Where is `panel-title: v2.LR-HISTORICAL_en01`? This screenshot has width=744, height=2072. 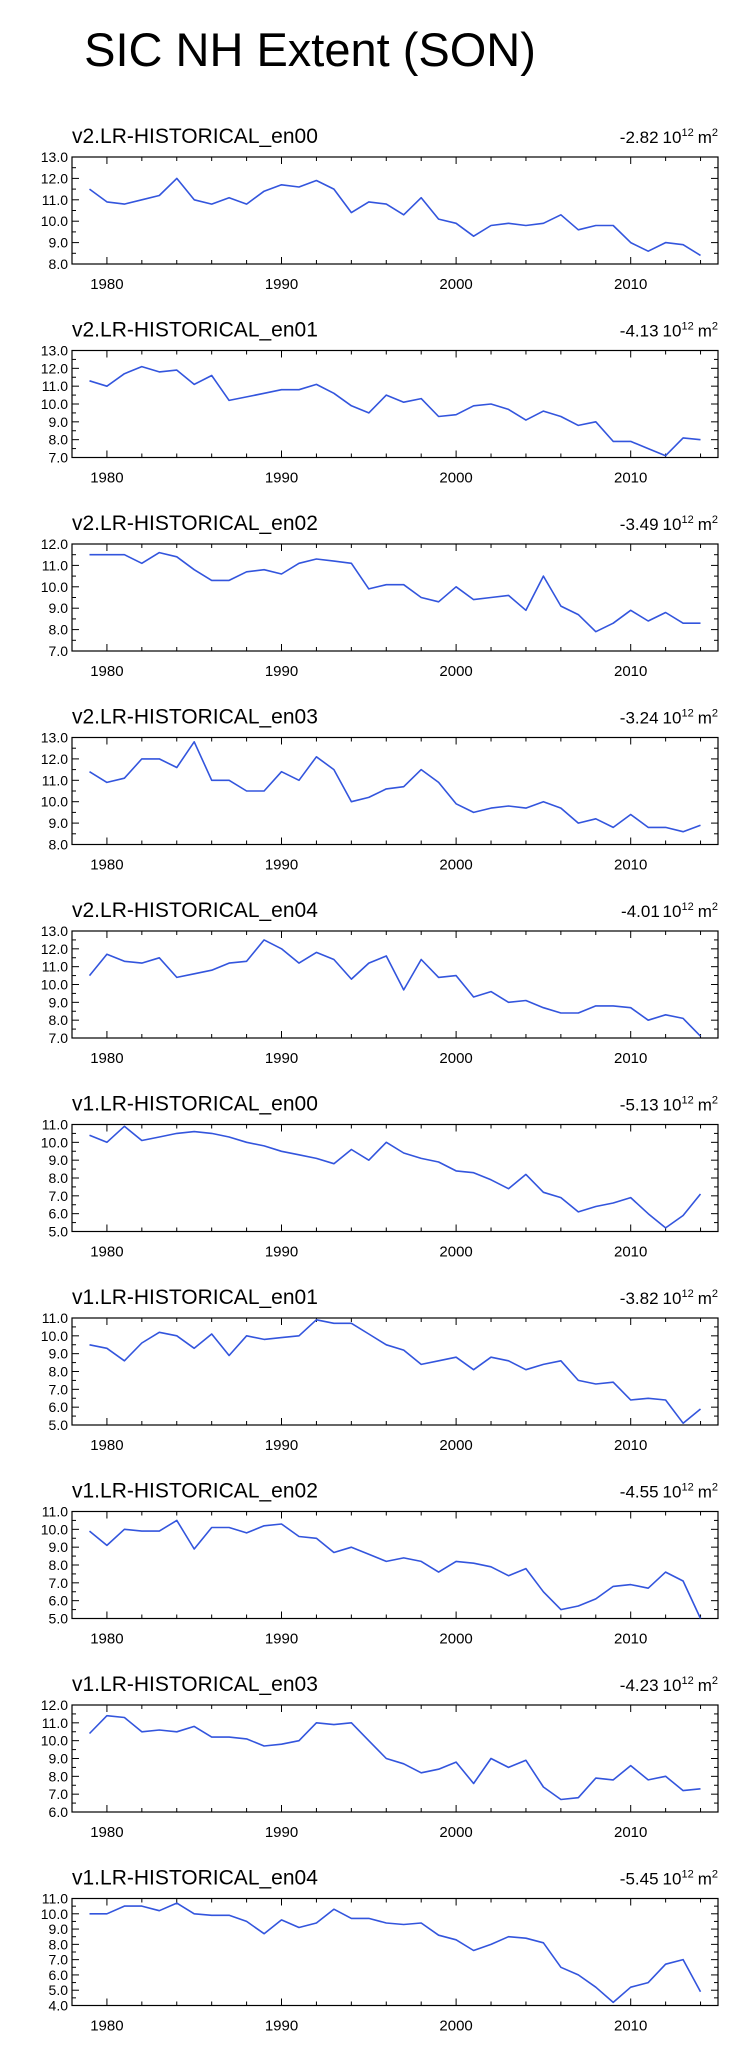 panel-title: v2.LR-HISTORICAL_en01 is located at coordinates (195, 330).